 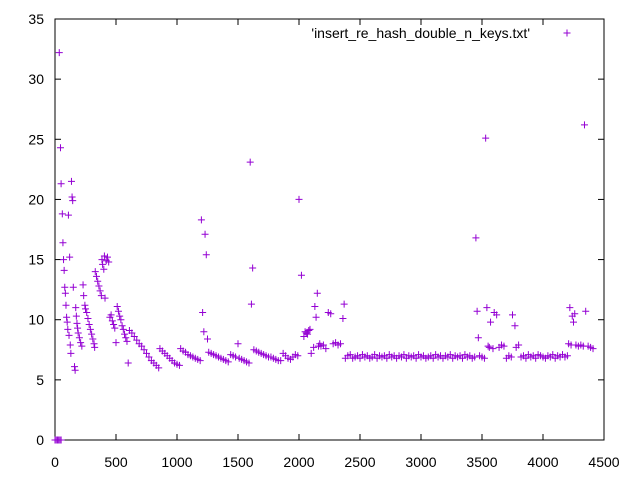 I want to click on y-tick-label: 20, so click(x=36, y=199).